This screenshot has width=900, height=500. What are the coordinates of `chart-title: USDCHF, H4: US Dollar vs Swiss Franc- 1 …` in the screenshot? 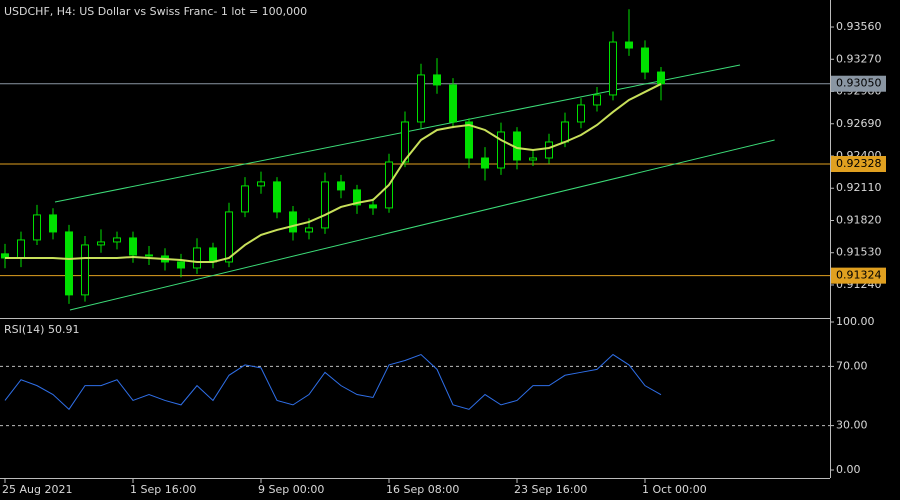 It's located at (155, 11).